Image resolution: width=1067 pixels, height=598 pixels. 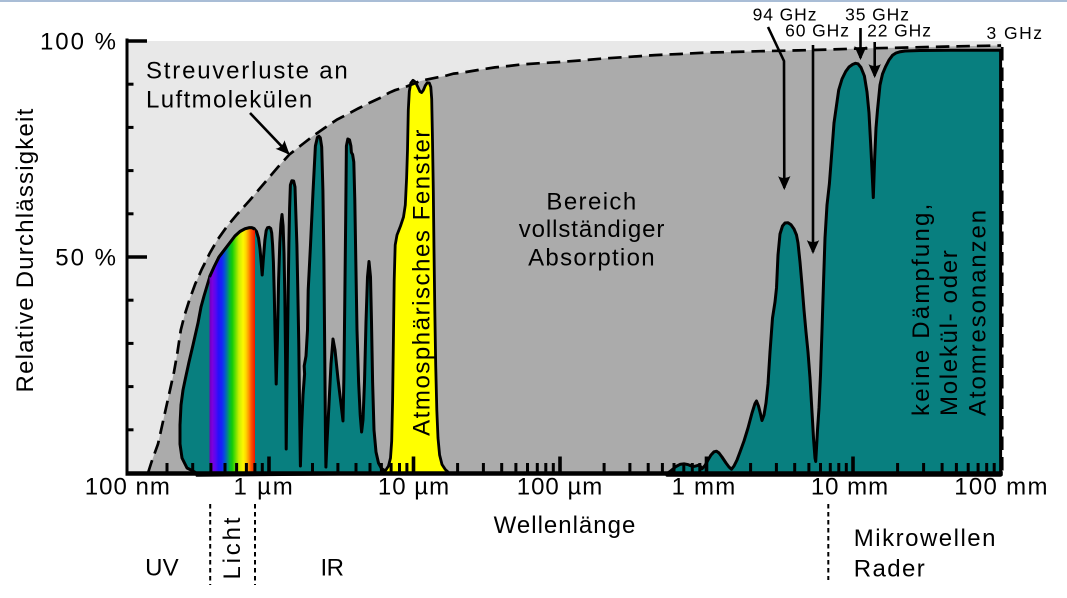 I want to click on svg-text: Bereich, so click(x=591, y=202).